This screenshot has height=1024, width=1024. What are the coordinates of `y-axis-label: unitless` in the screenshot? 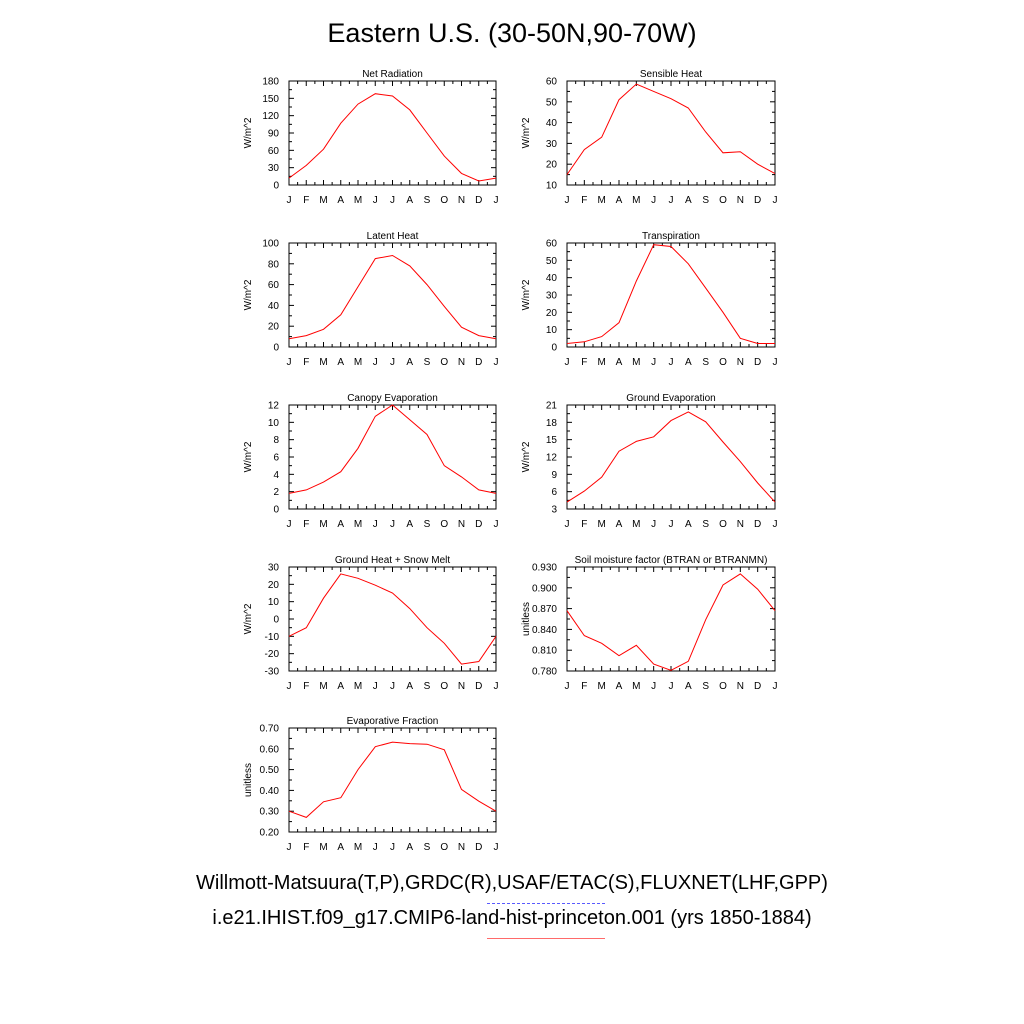 It's located at (248, 780).